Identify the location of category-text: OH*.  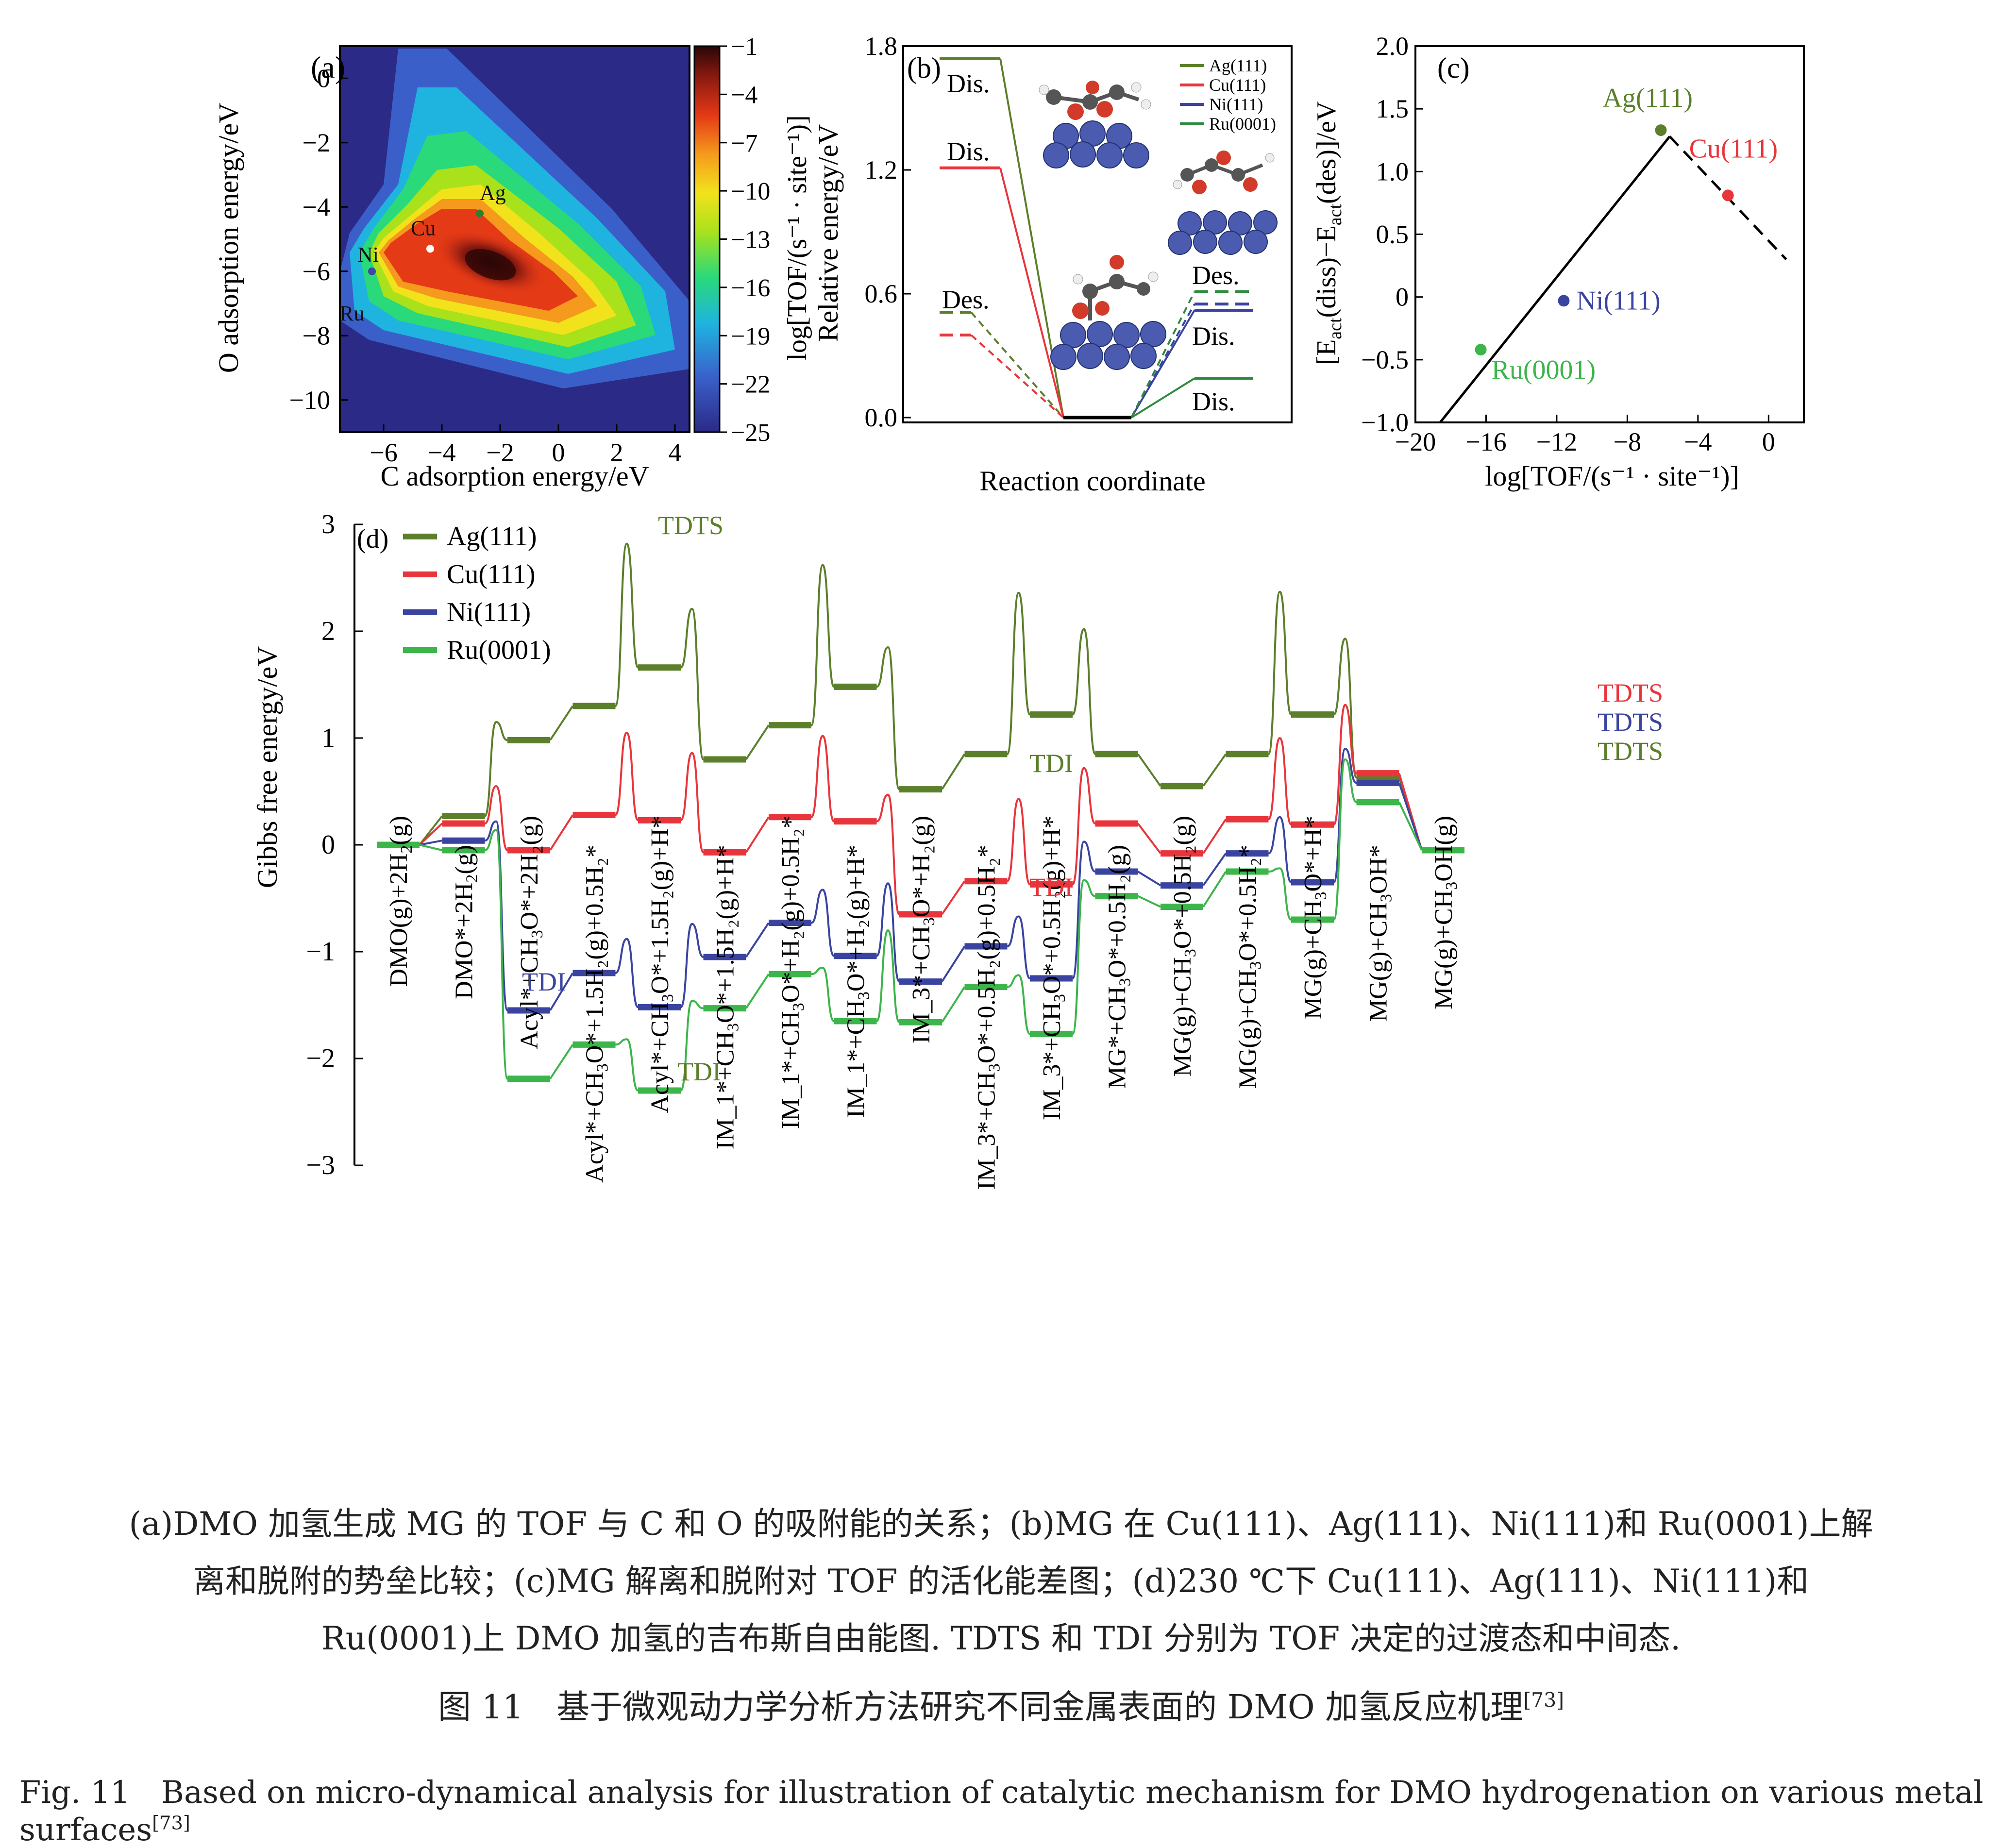
(1379, 869).